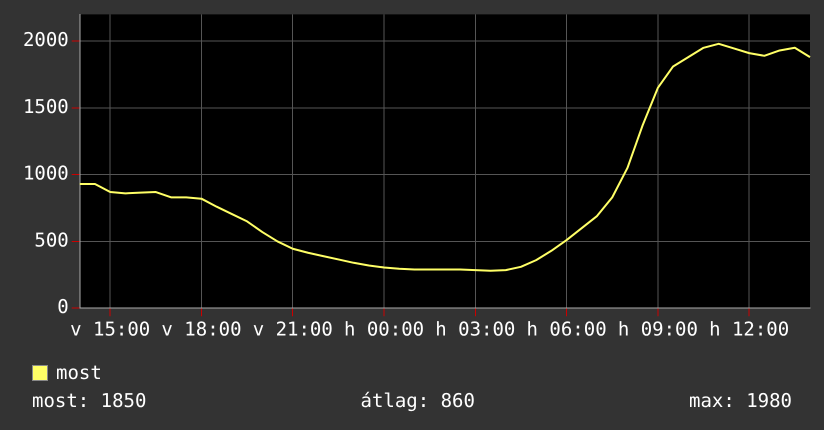 This screenshot has height=430, width=824. Describe the element at coordinates (292, 329) in the screenshot. I see `x-tick-label: v 21:00` at that location.